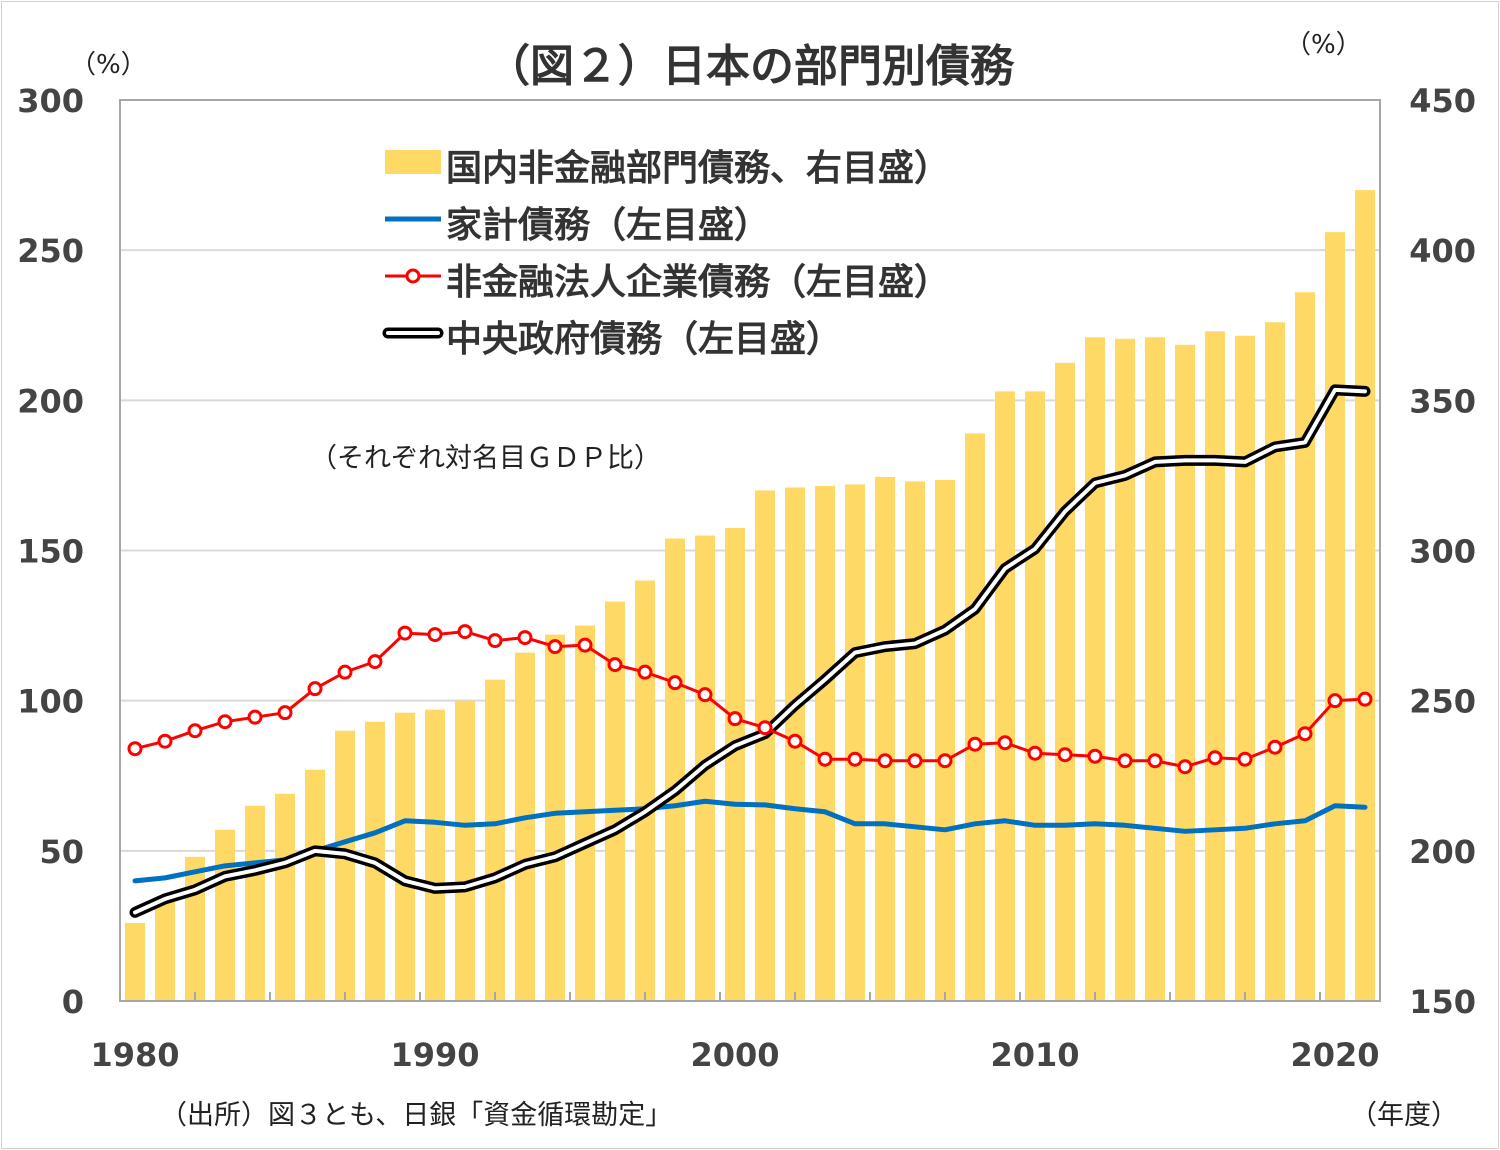 The height and width of the screenshot is (1150, 1500). Describe the element at coordinates (195, 928) in the screenshot. I see `bar-1982` at that location.